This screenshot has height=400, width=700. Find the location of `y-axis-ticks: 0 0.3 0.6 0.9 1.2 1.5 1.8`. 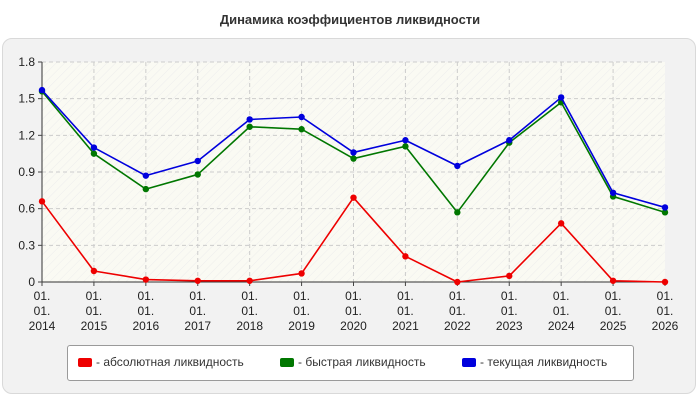

y-axis-ticks: 0 0.3 0.6 0.9 1.2 1.5 1.8 is located at coordinates (30, 172).